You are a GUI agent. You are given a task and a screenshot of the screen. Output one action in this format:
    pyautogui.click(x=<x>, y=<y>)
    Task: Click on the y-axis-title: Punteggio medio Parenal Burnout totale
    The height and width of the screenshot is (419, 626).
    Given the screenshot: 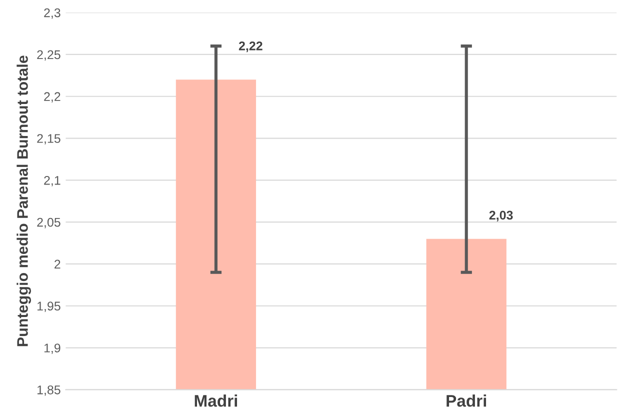 What is the action you would take?
    pyautogui.click(x=23, y=201)
    